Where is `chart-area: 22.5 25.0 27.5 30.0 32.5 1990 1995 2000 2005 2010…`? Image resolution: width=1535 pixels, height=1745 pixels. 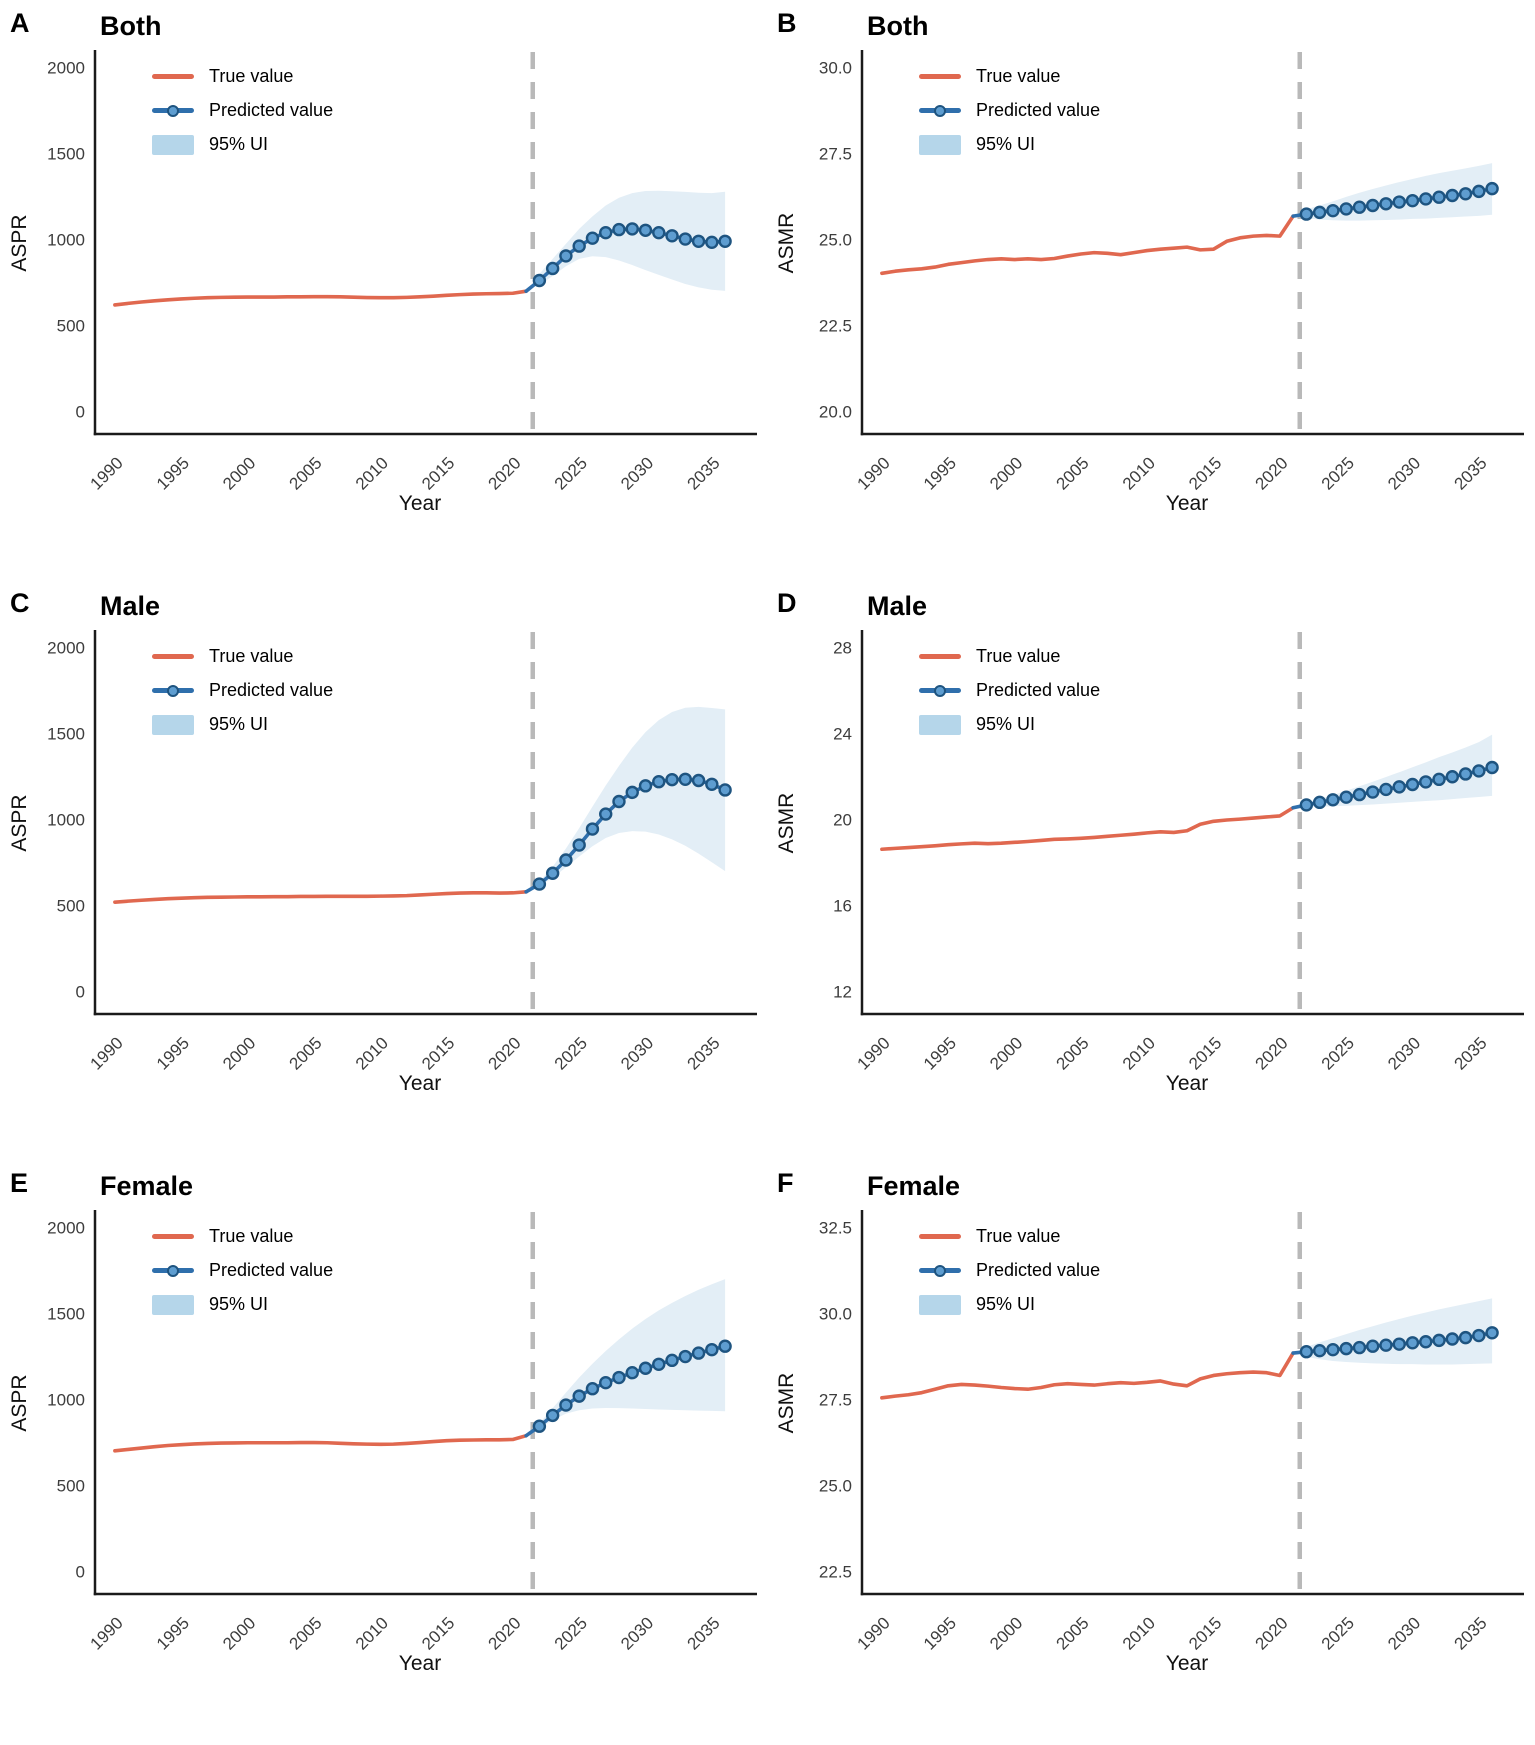
chart-area: 22.5 25.0 27.5 30.0 32.5 1990 1995 2000 2005 2010… is located at coordinates (1151, 1444).